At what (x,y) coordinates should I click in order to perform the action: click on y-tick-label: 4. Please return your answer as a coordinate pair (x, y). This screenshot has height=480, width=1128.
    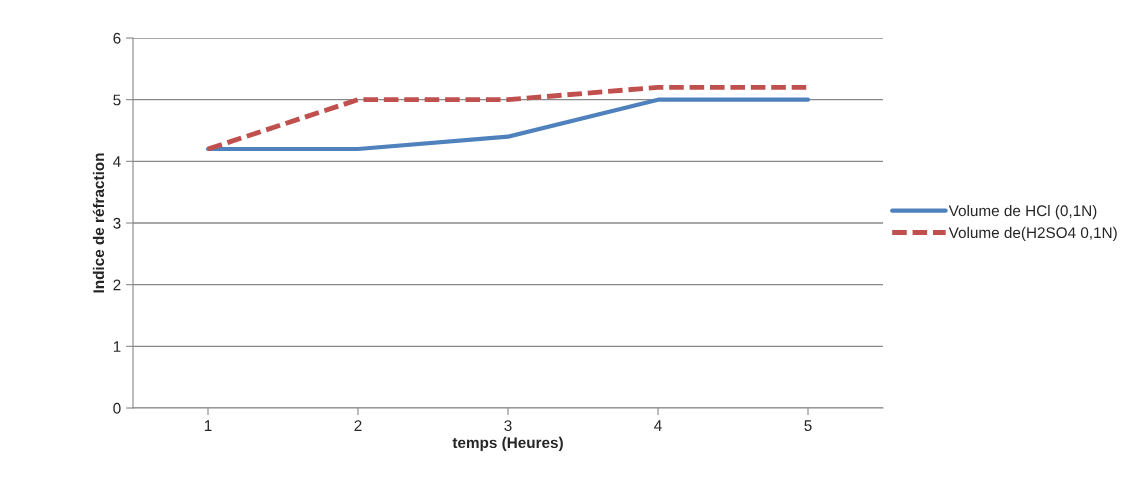
    Looking at the image, I should click on (117, 161).